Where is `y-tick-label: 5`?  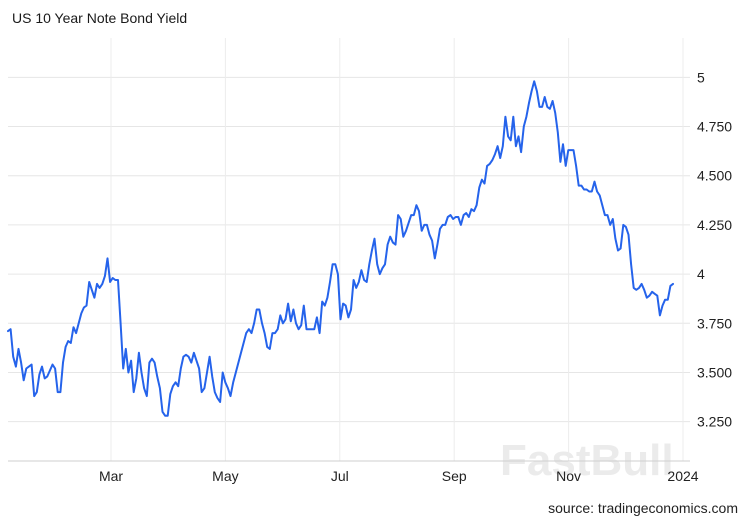 y-tick-label: 5 is located at coordinates (701, 77).